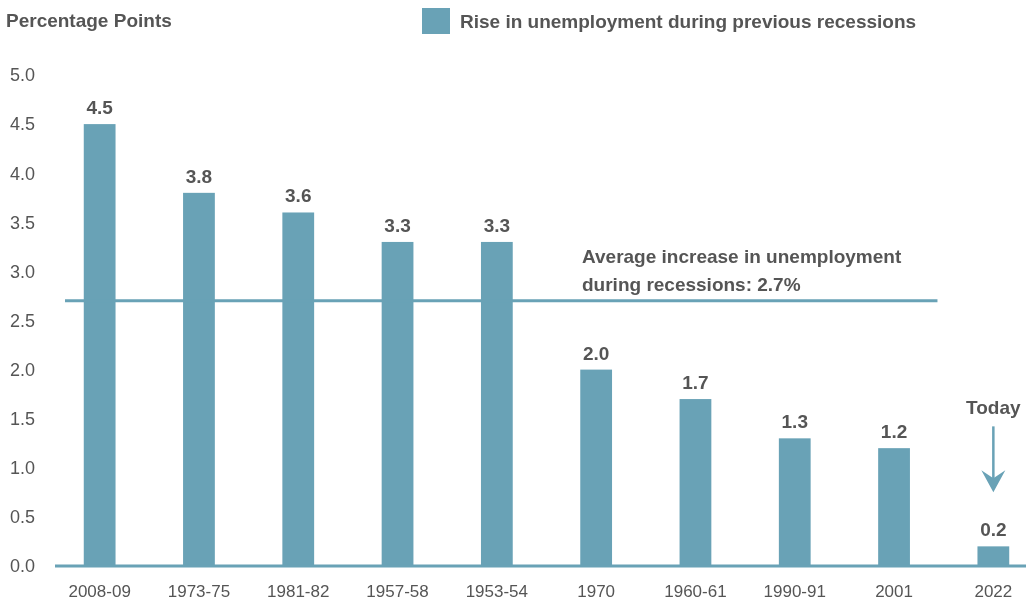 The height and width of the screenshot is (605, 1026). I want to click on x-tick-label: 1990-91, so click(794, 591).